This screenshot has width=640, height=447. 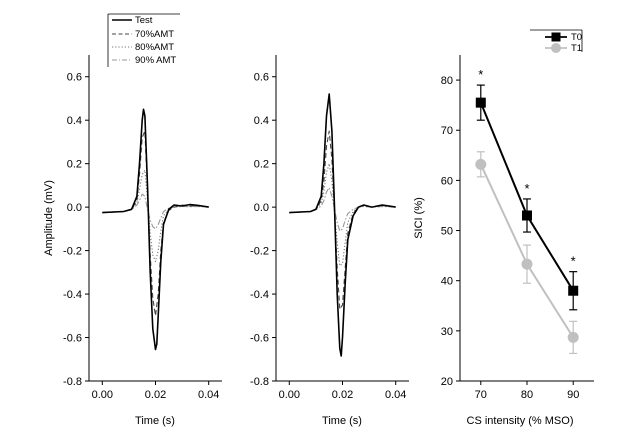 What do you see at coordinates (520, 421) in the screenshot?
I see `x-axis-title-sici: CS intensity (% MSO)` at bounding box center [520, 421].